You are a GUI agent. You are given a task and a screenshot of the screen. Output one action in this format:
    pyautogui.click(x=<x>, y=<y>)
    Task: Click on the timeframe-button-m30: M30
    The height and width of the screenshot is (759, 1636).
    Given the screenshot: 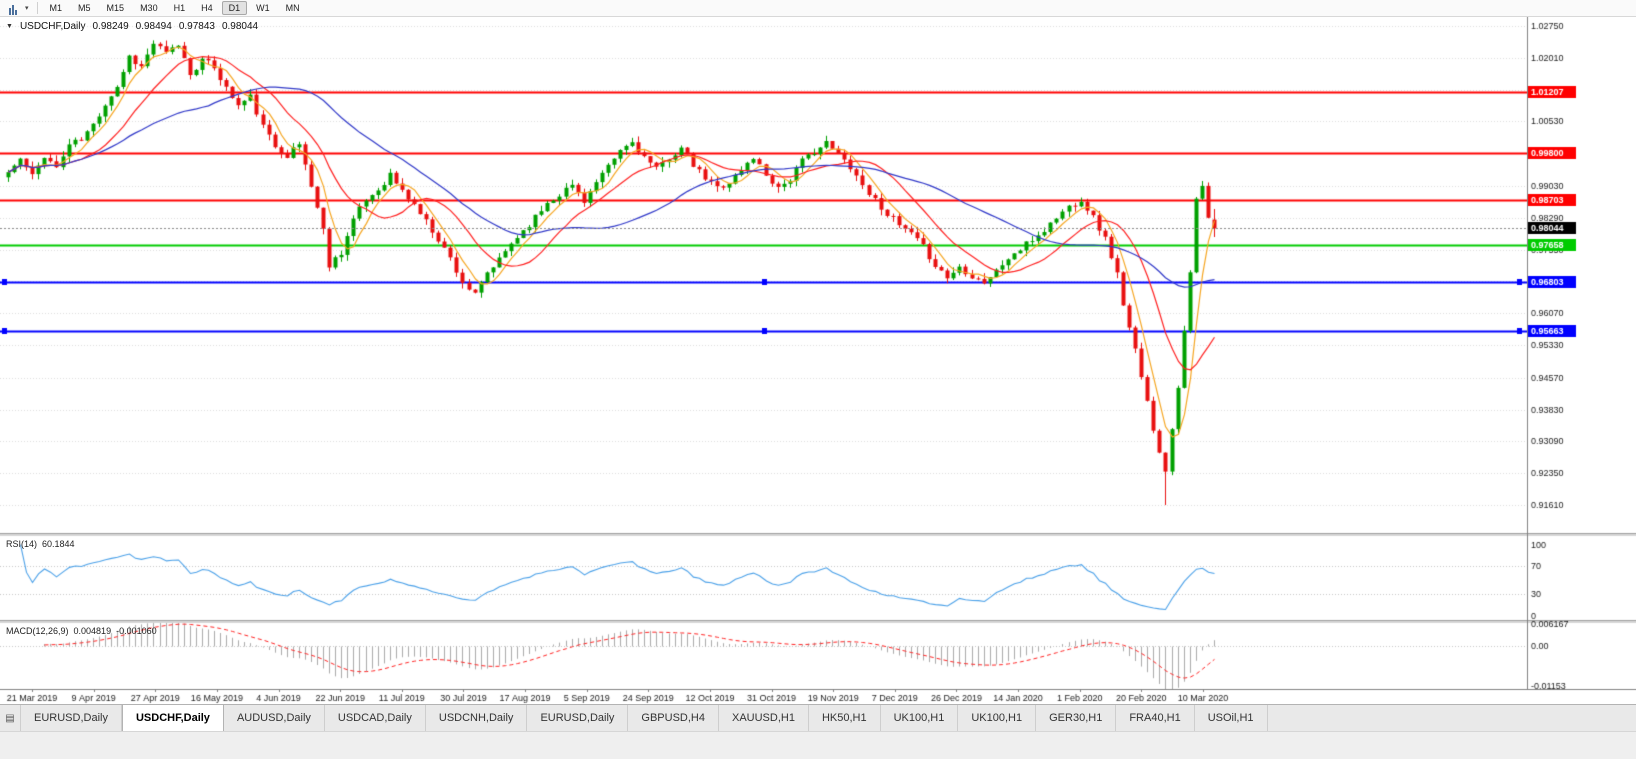 What is the action you would take?
    pyautogui.click(x=149, y=8)
    